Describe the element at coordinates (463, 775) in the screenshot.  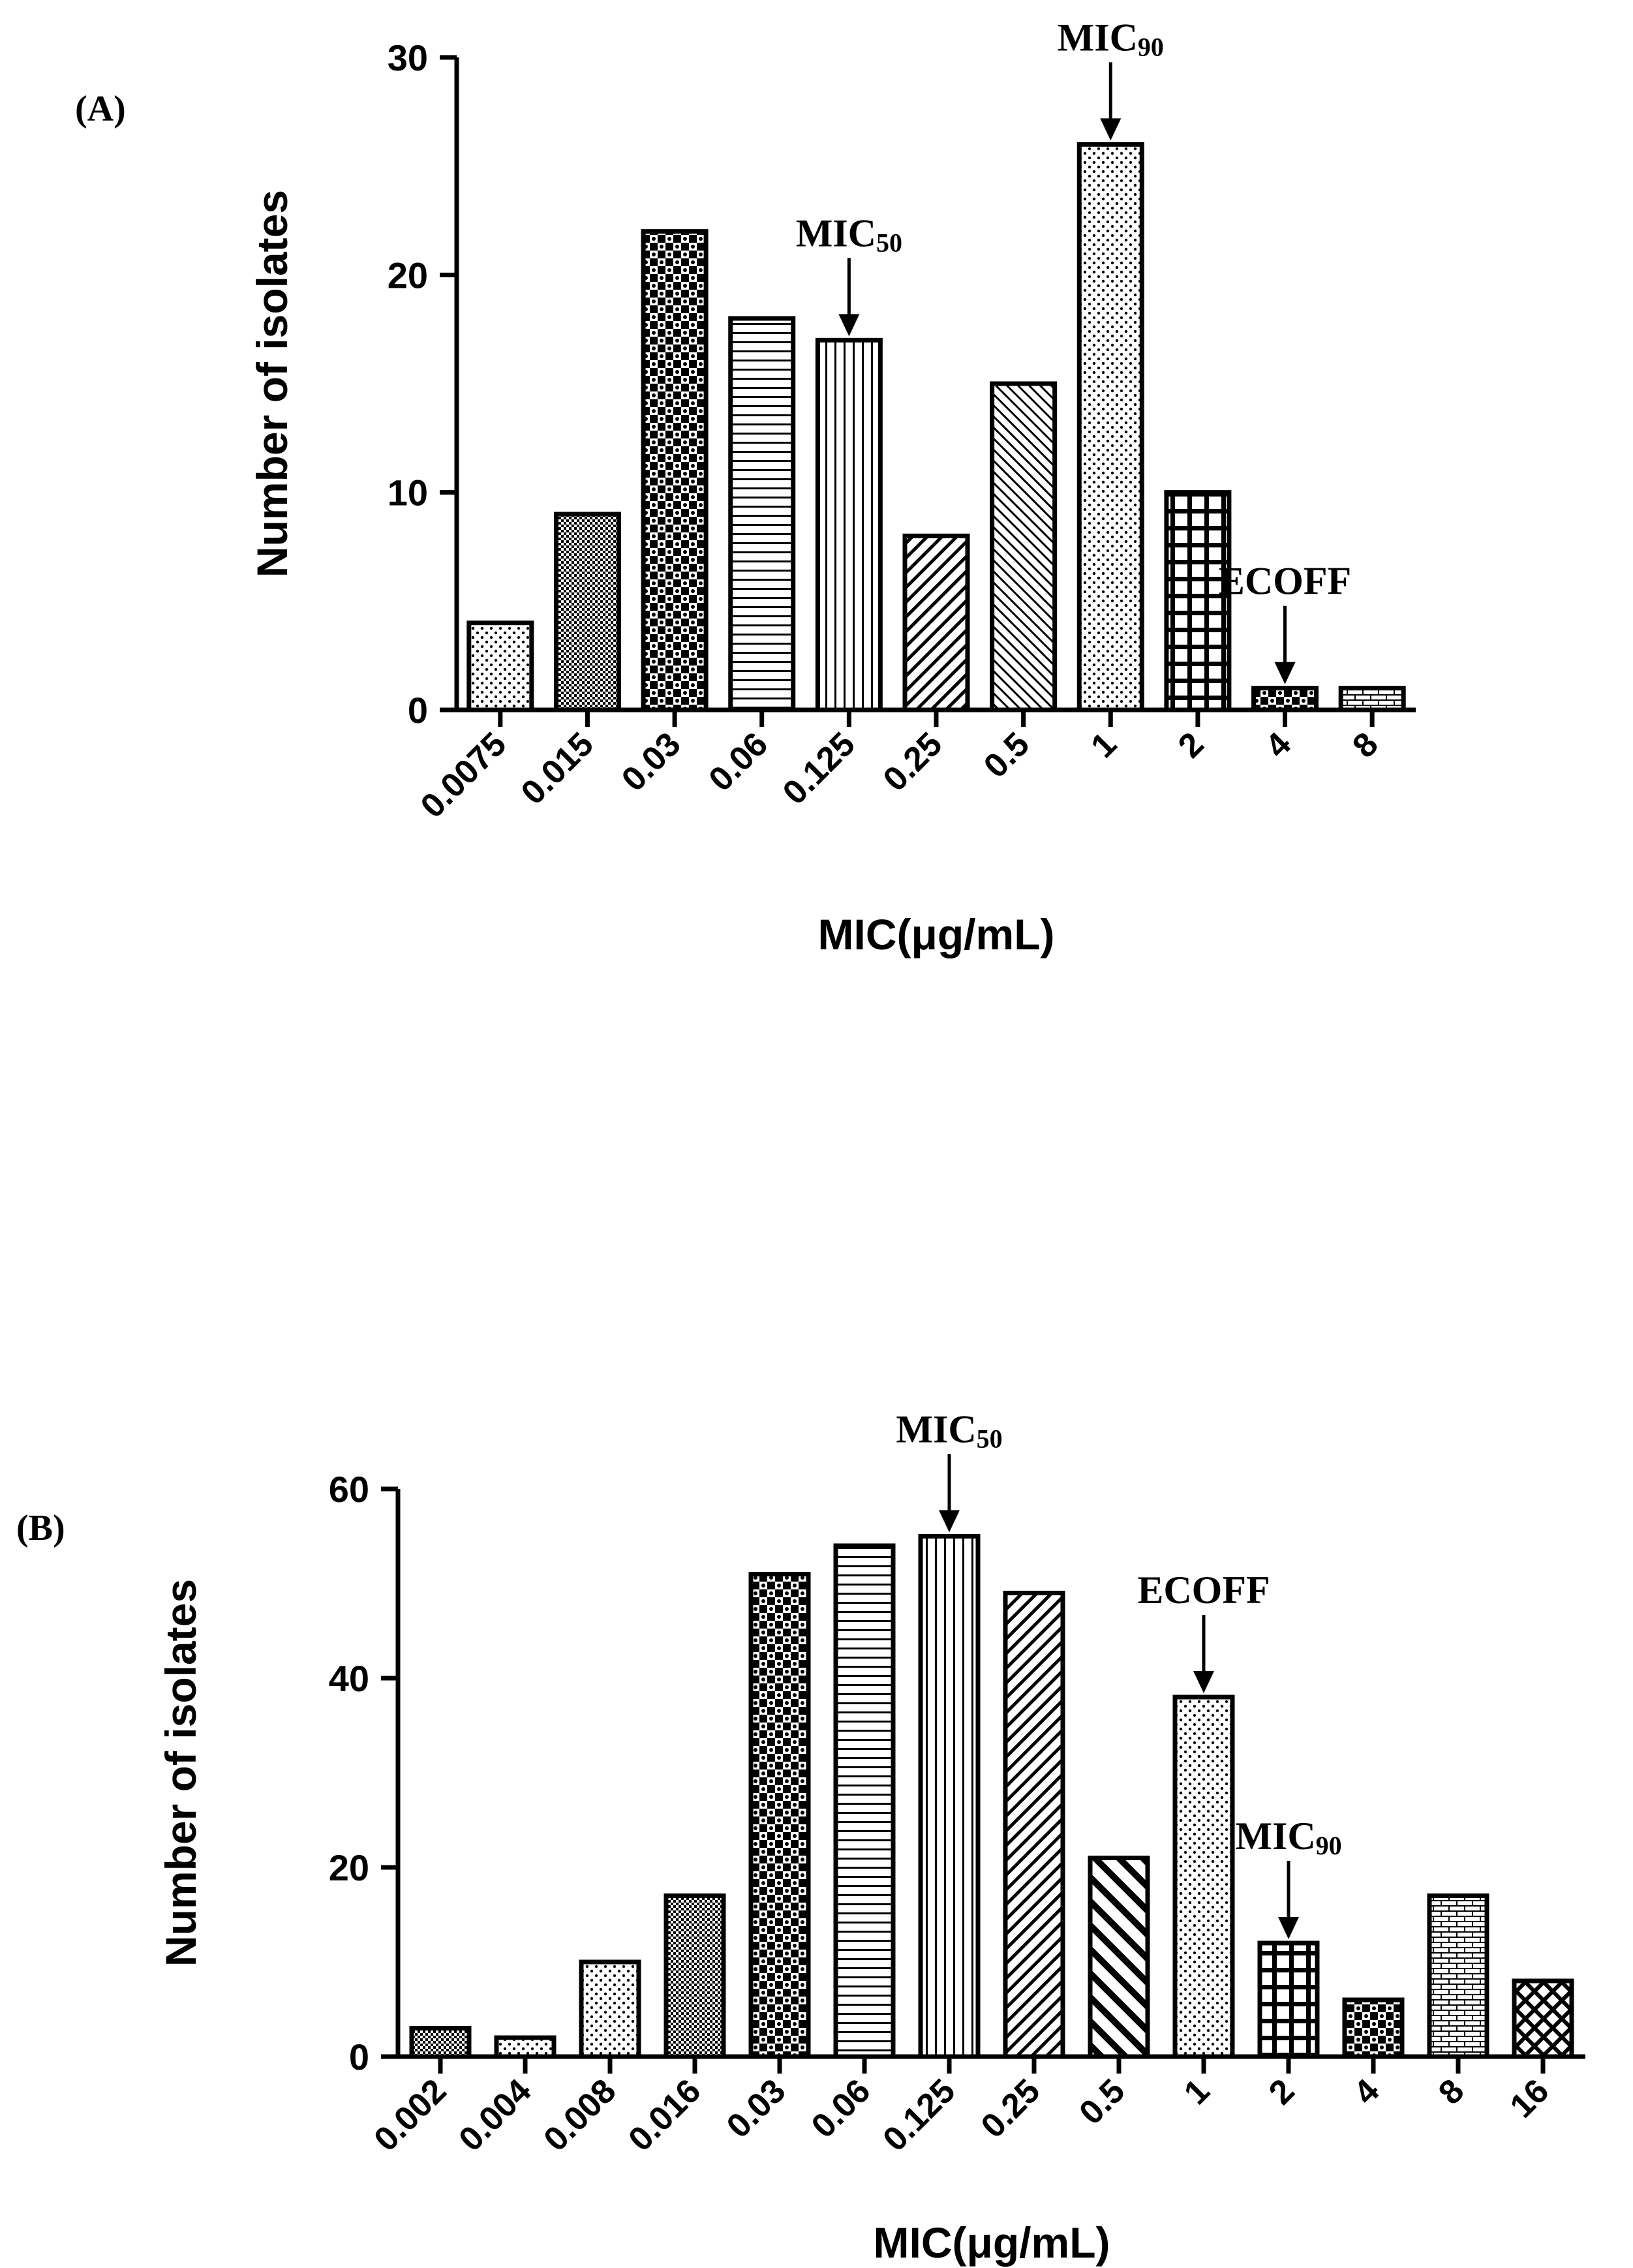
I see `x-tick-label: 0.0075` at that location.